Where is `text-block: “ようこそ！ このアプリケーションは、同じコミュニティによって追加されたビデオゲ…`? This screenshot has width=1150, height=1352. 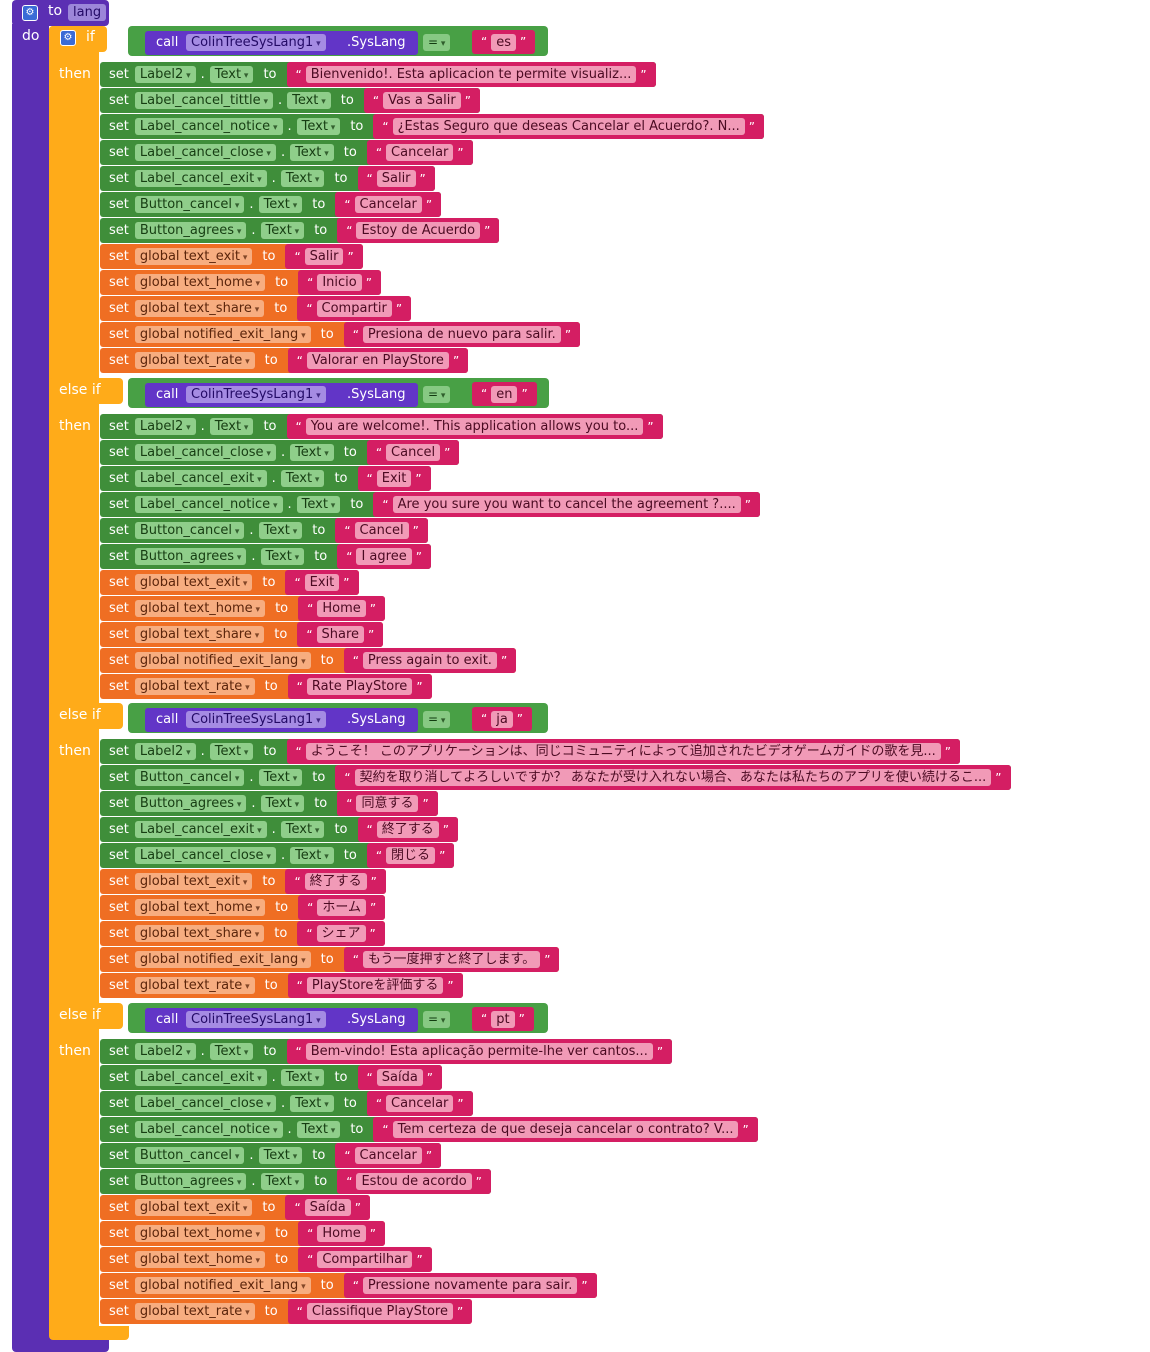
text-block: “ようこそ！ このアプリケーションは、同じコミュニティによって追加されたビデオゲ… is located at coordinates (623, 751).